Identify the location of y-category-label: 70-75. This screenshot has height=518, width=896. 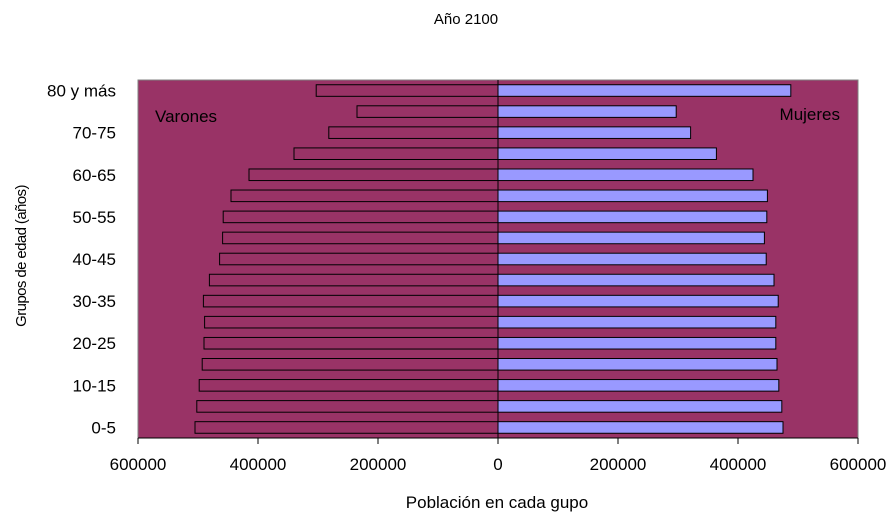
(94, 133).